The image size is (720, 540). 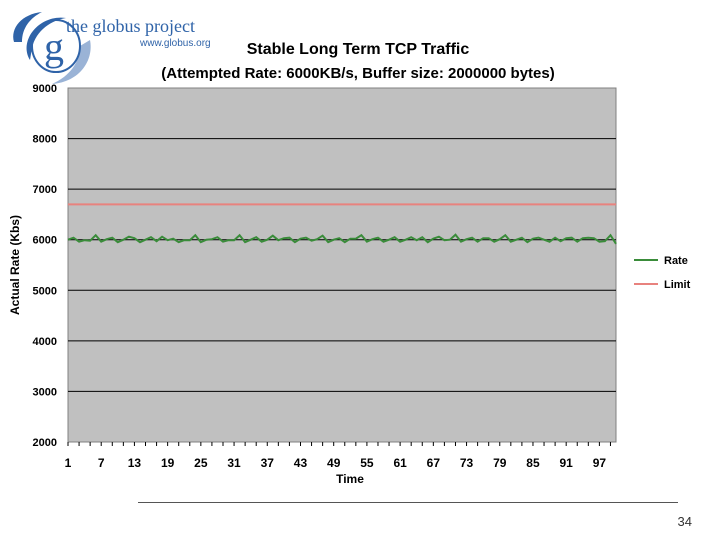 What do you see at coordinates (268, 463) in the screenshot?
I see `x-tick-label: 37` at bounding box center [268, 463].